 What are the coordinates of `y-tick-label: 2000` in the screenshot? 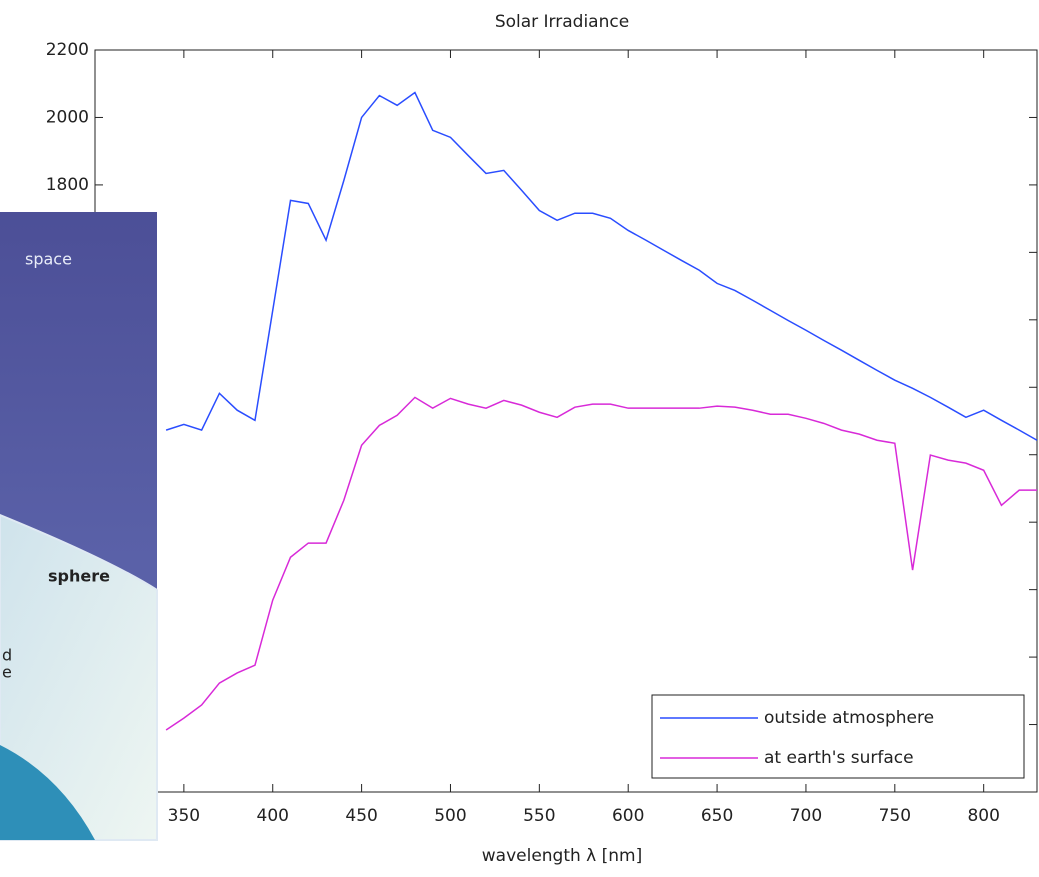 It's located at (67, 117).